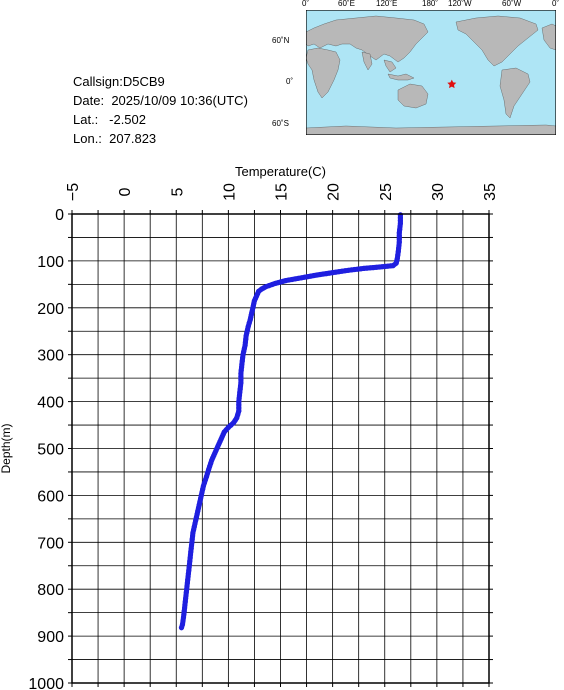 The height and width of the screenshot is (690, 564). Describe the element at coordinates (179, 100) in the screenshot. I see `date-value: 2025/10/09 10:36(UTC)` at that location.